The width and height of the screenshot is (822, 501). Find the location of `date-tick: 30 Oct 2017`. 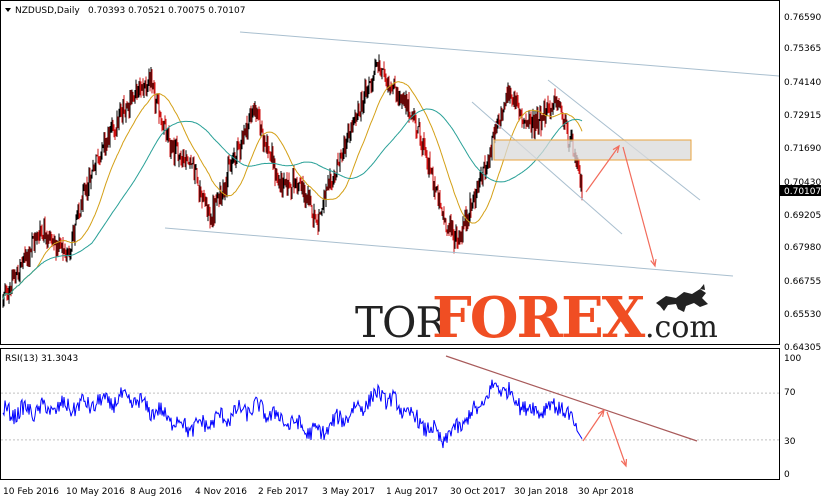

date-tick: 30 Oct 2017 is located at coordinates (478, 492).